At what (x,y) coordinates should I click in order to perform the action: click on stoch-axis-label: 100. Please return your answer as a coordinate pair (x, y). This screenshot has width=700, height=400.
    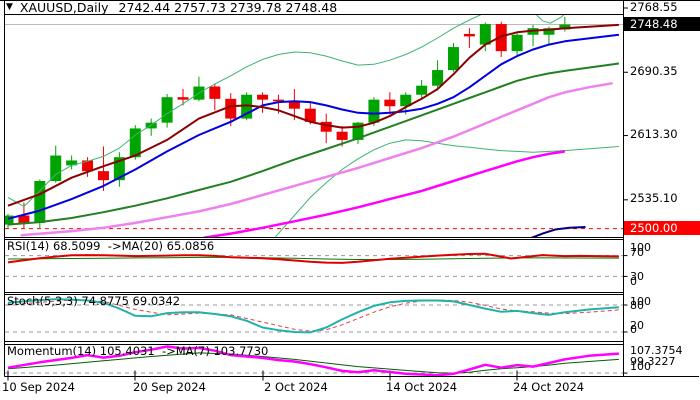
    Looking at the image, I should click on (640, 301).